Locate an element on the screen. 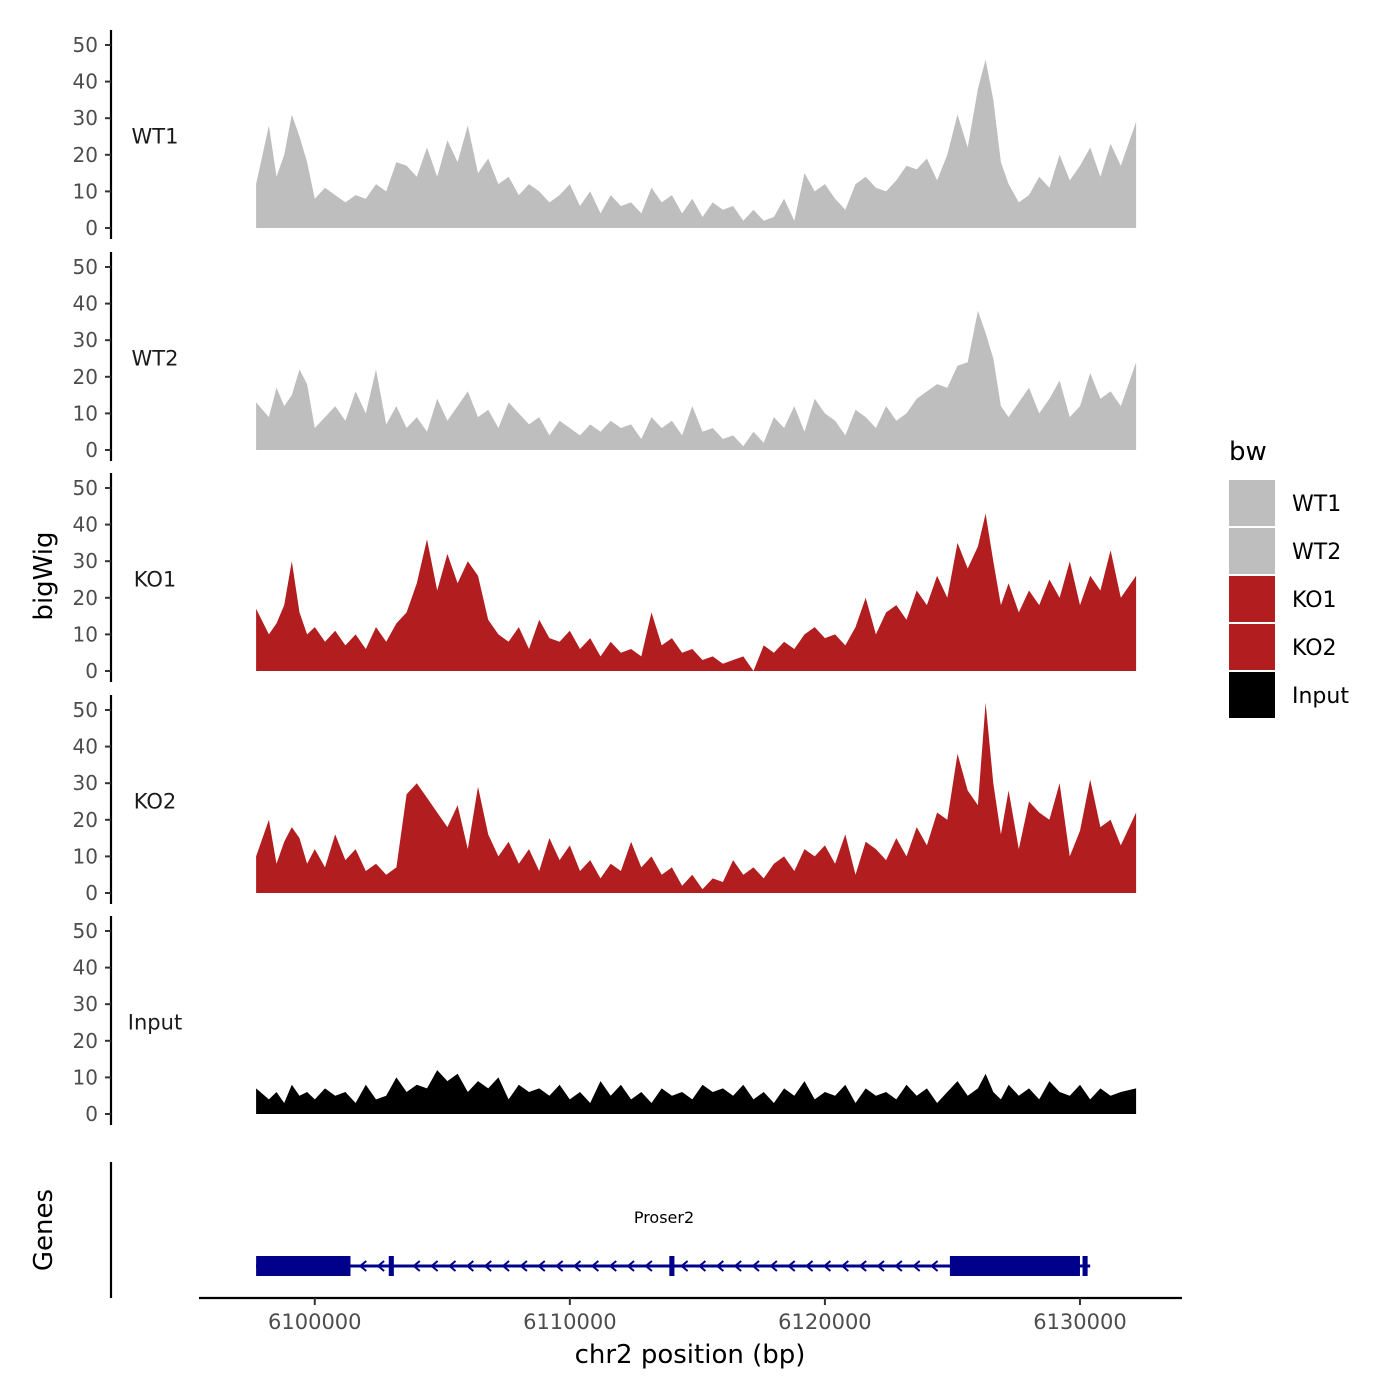  panel-label: WT2 is located at coordinates (155, 358).